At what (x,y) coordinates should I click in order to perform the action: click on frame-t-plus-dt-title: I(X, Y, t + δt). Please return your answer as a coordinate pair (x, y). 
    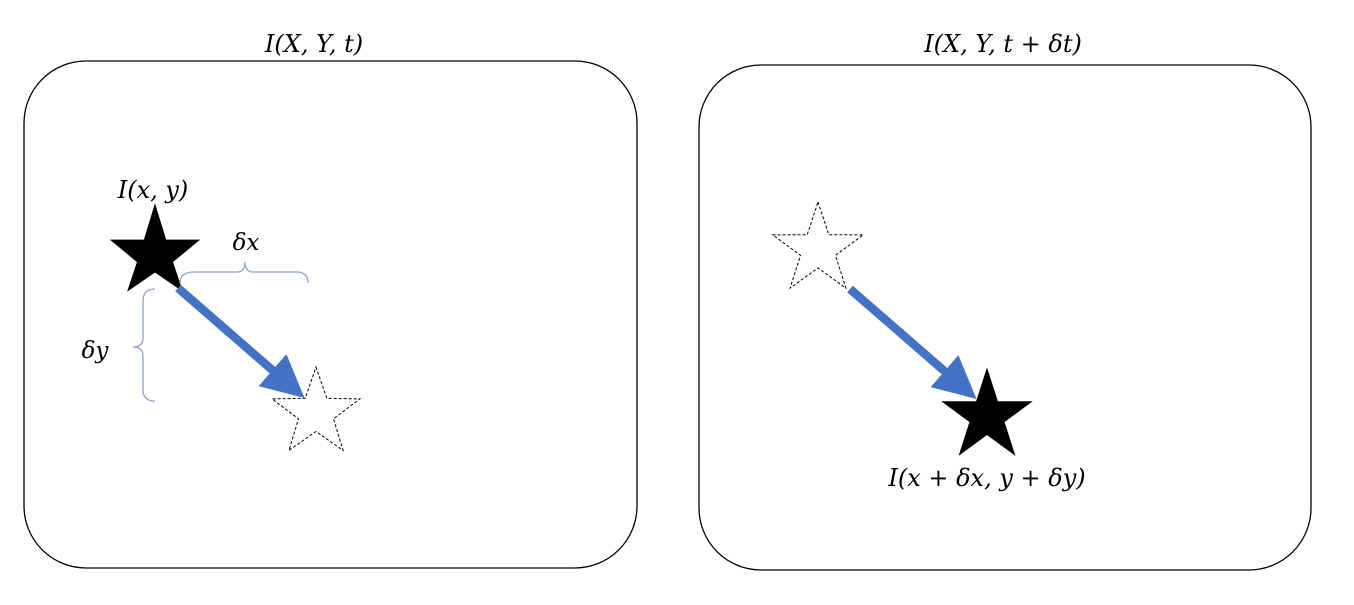
    Looking at the image, I should click on (1002, 44).